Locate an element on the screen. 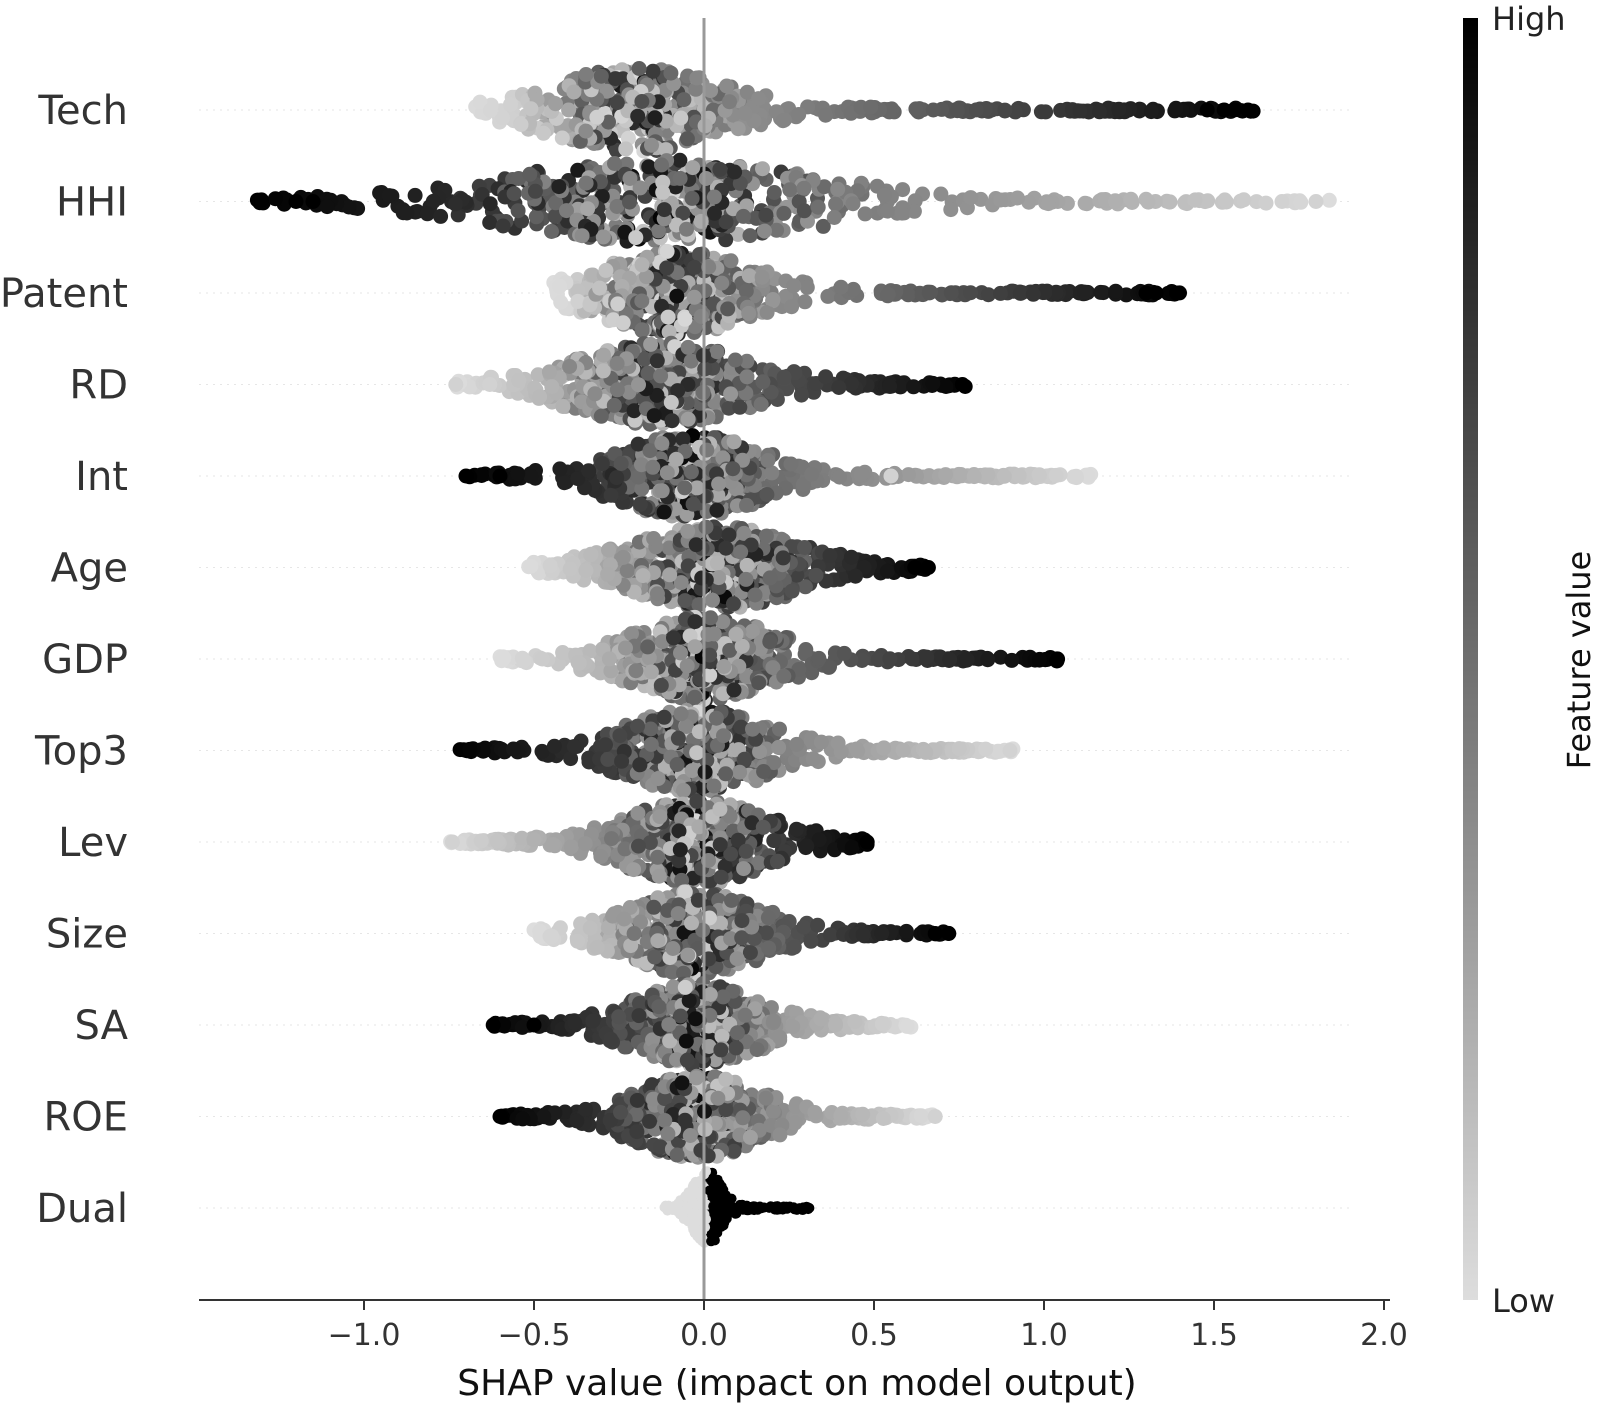  feature-row-size is located at coordinates (741, 933).